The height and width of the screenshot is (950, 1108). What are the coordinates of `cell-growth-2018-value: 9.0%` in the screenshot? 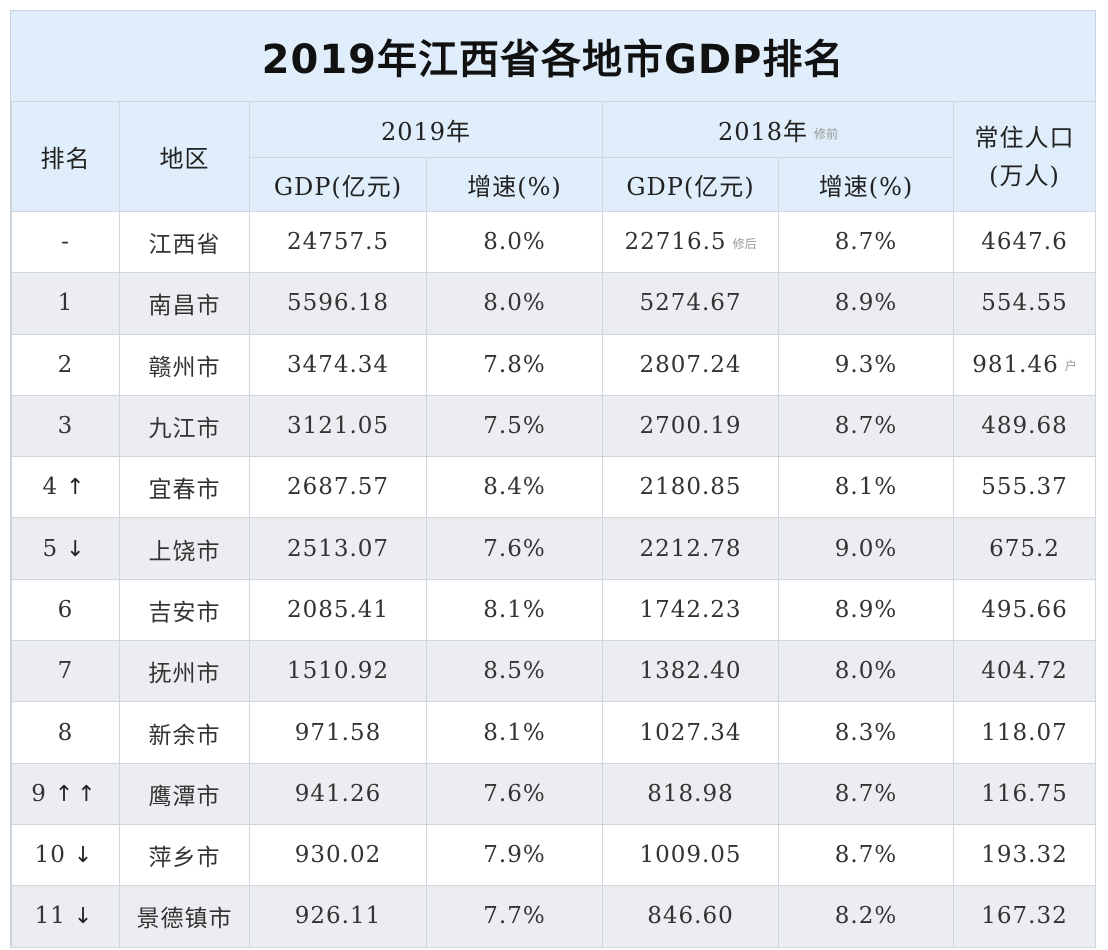 It's located at (866, 548).